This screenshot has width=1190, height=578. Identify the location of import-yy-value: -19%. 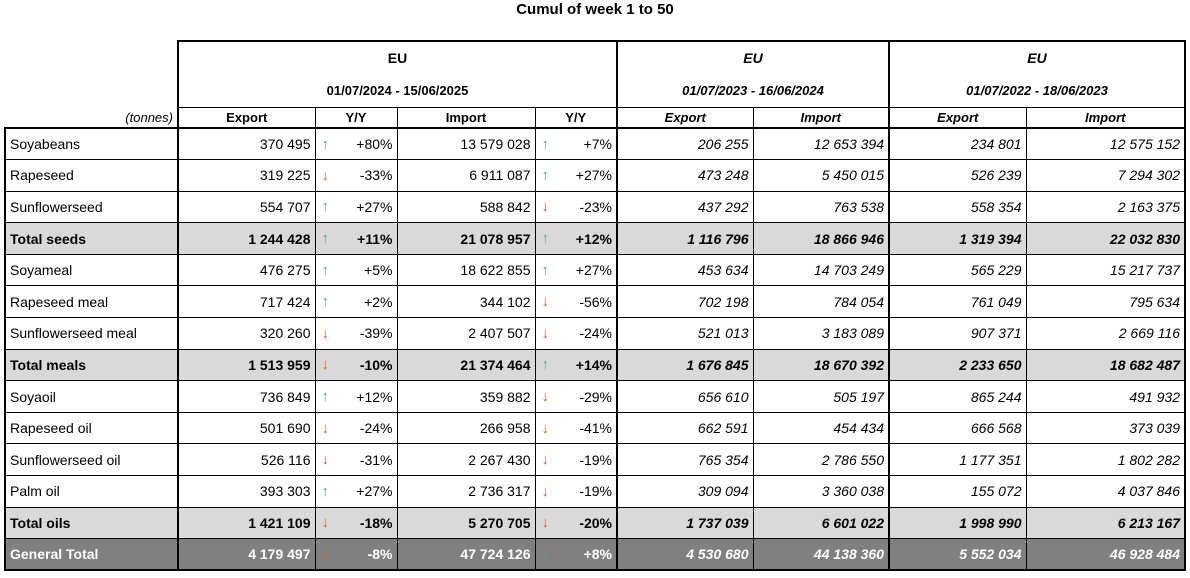
(591, 491).